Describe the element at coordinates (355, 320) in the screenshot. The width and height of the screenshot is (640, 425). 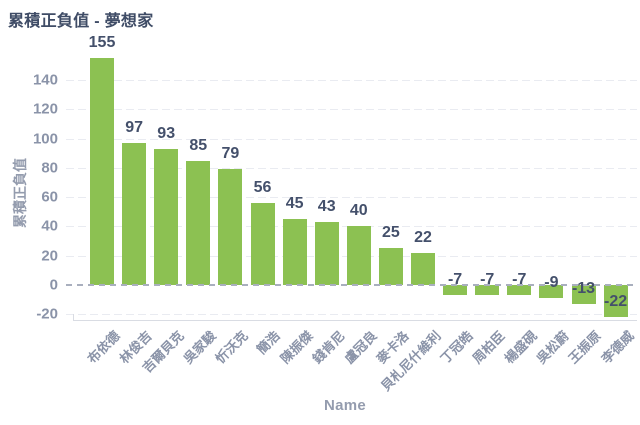
I see `x-axis-line` at that location.